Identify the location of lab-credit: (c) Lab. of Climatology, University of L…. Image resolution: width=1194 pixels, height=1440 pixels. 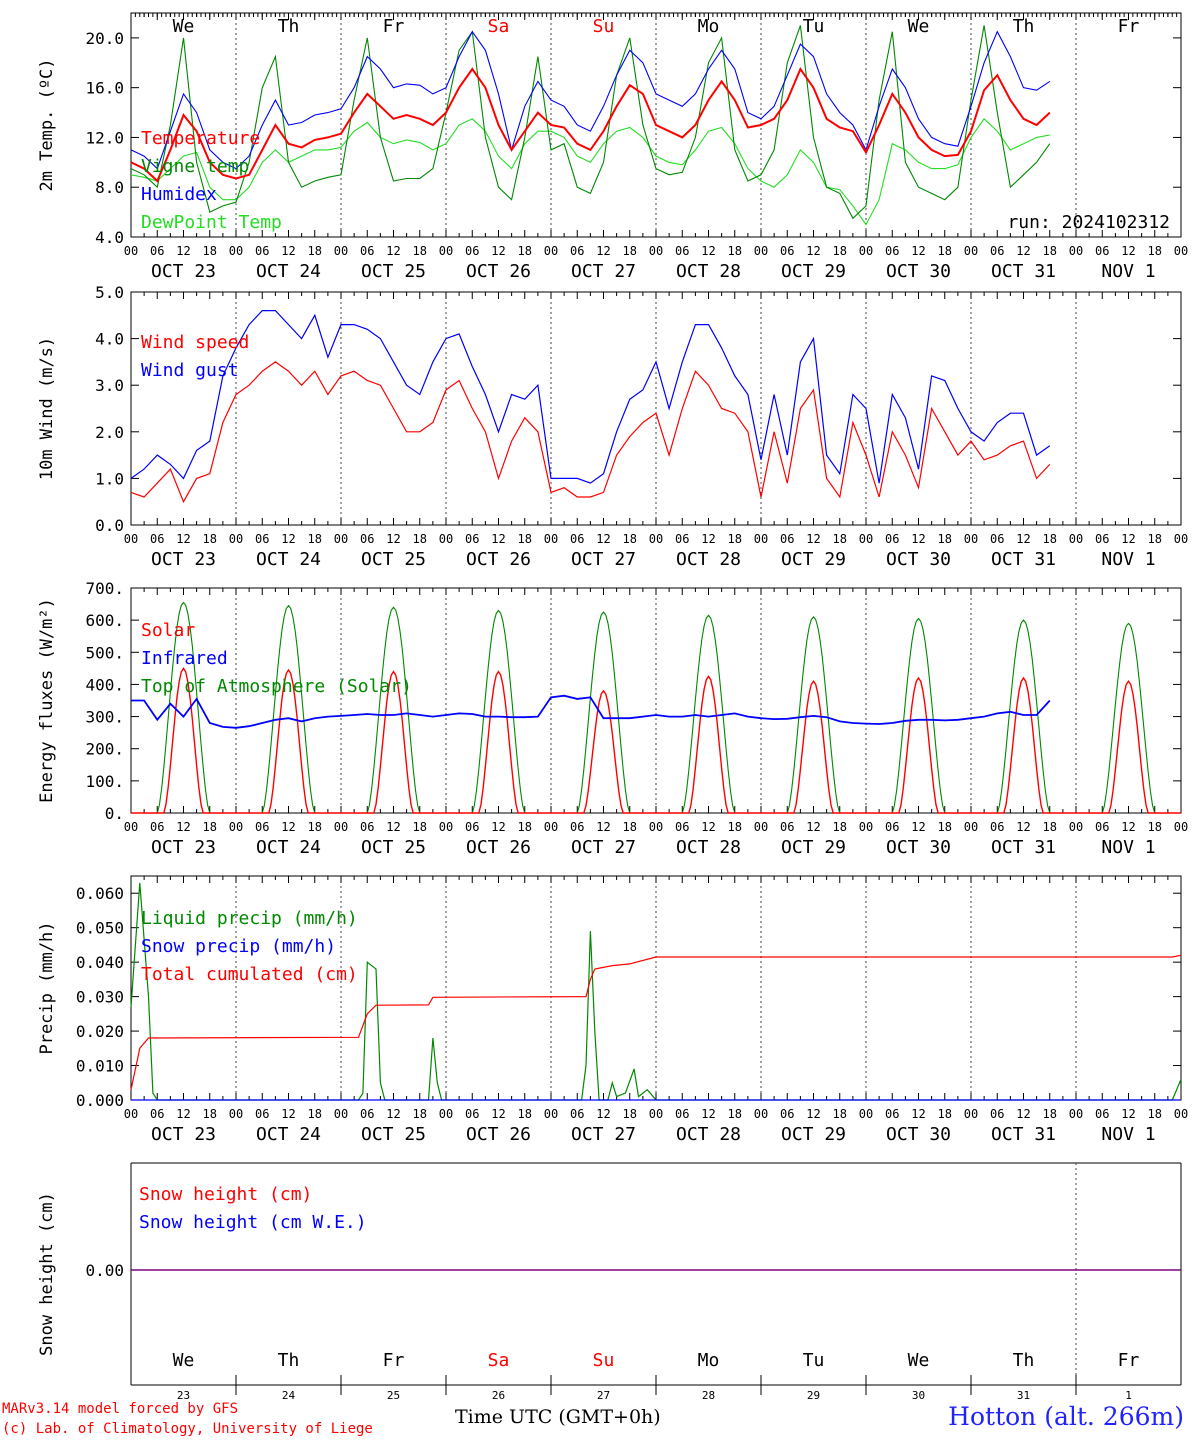
(187, 1429).